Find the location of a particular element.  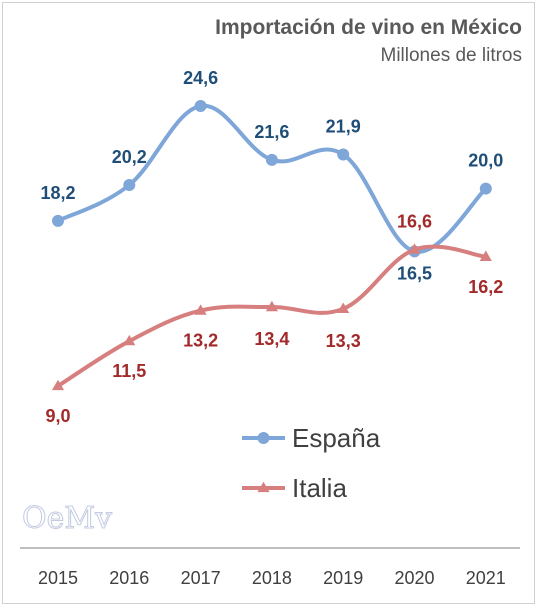

x-tick-label-2020: 2020 is located at coordinates (414, 578).